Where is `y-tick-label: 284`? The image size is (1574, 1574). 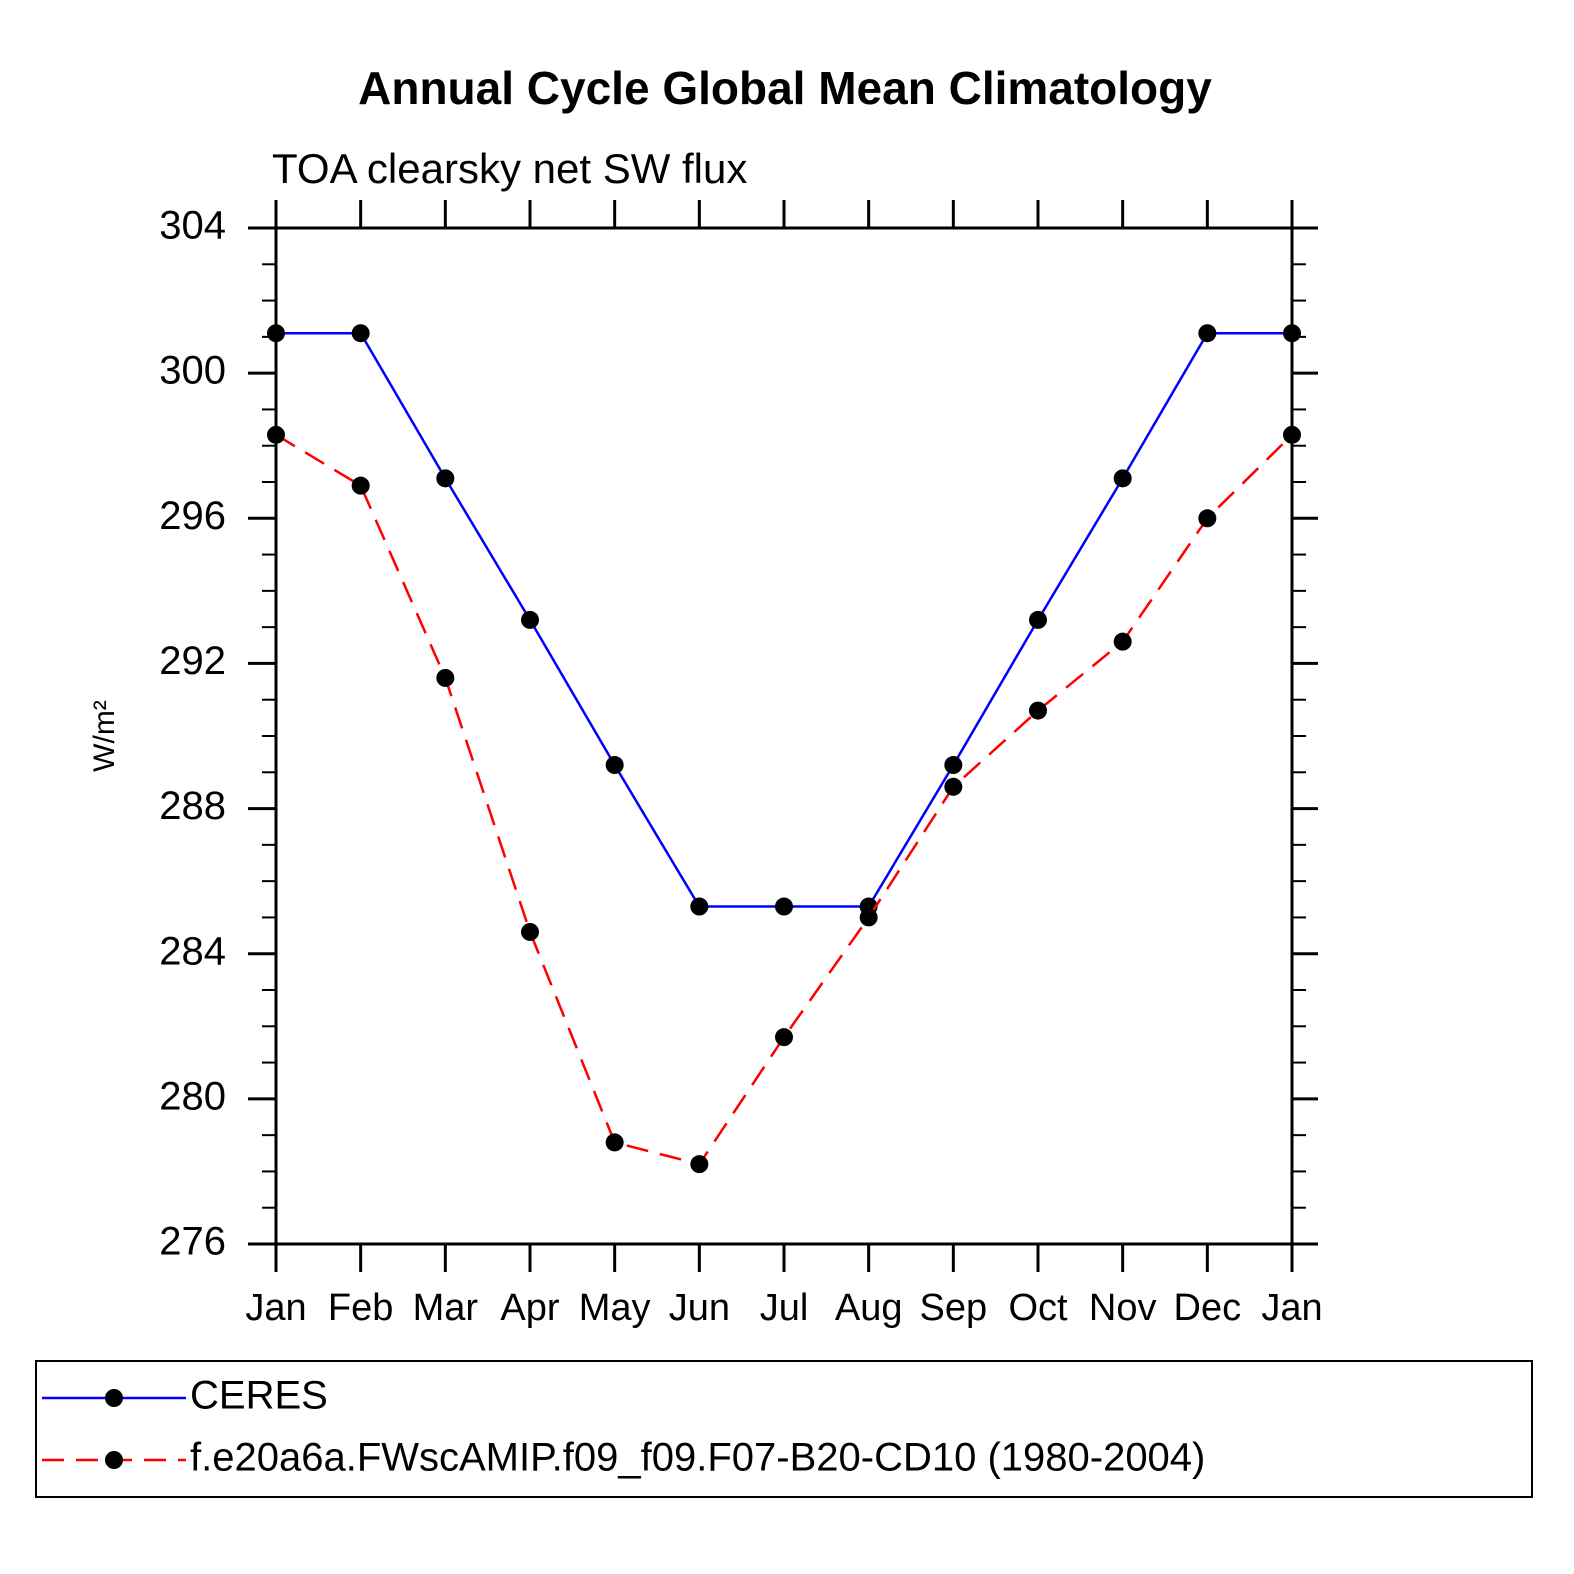
y-tick-label: 284 is located at coordinates (192, 951).